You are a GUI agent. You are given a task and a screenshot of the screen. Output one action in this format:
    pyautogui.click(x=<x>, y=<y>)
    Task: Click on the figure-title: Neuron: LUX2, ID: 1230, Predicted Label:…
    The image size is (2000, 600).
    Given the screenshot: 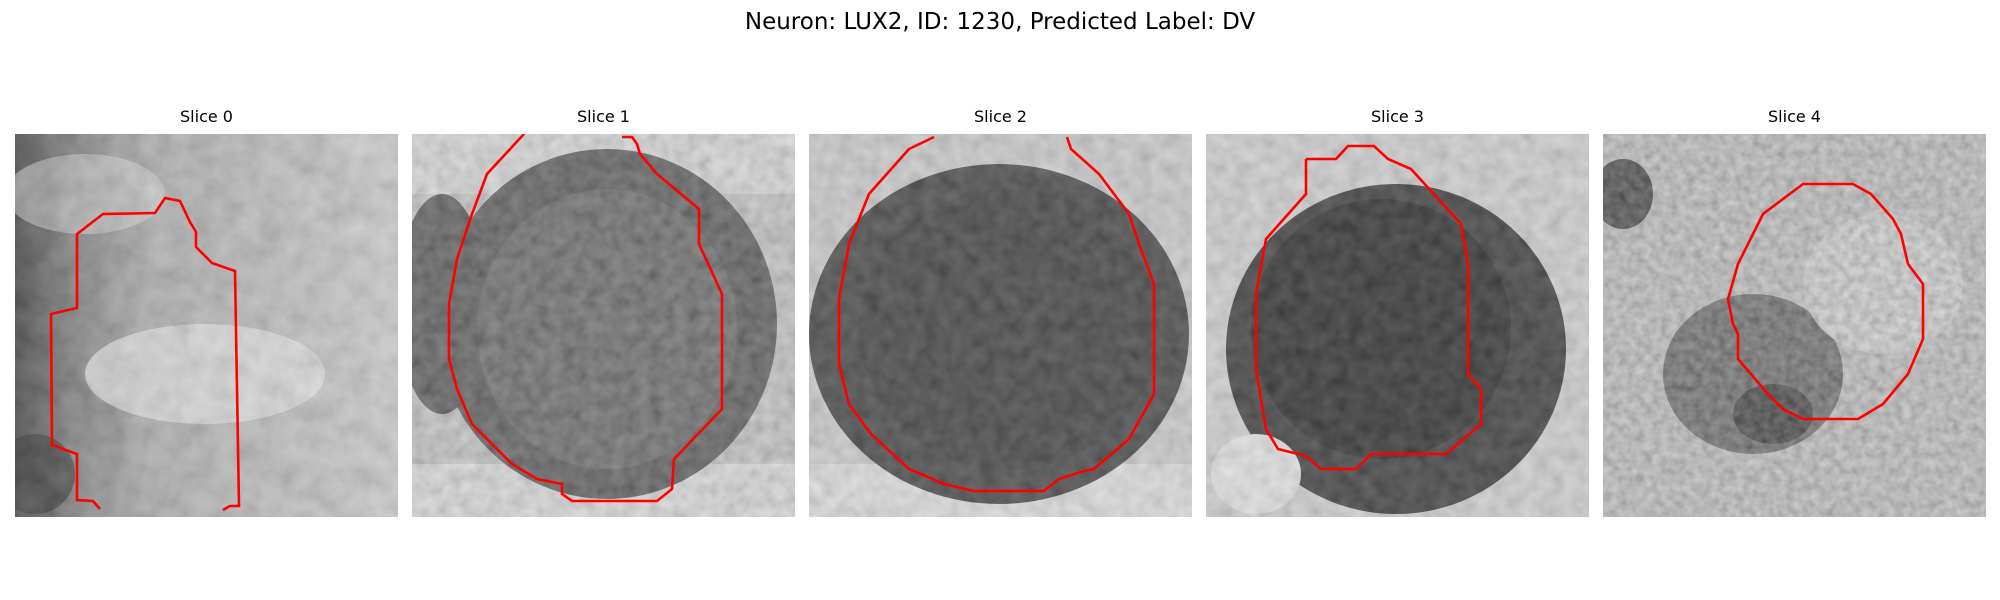 What is the action you would take?
    pyautogui.click(x=1000, y=22)
    